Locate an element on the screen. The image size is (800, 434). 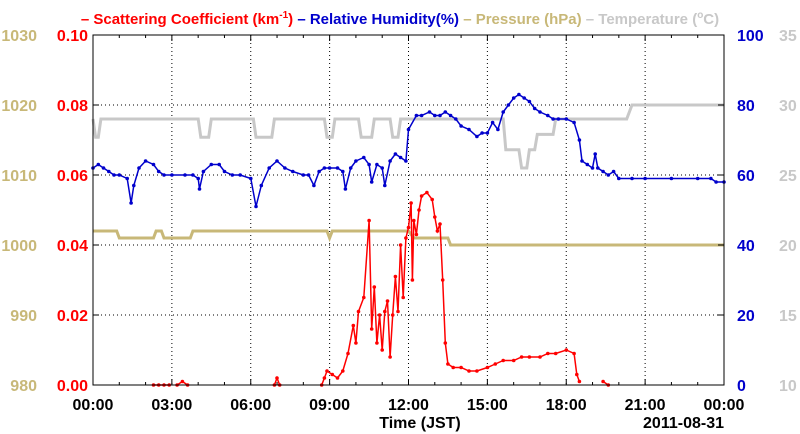
y-tick-label: 0.06 is located at coordinates (72, 176).